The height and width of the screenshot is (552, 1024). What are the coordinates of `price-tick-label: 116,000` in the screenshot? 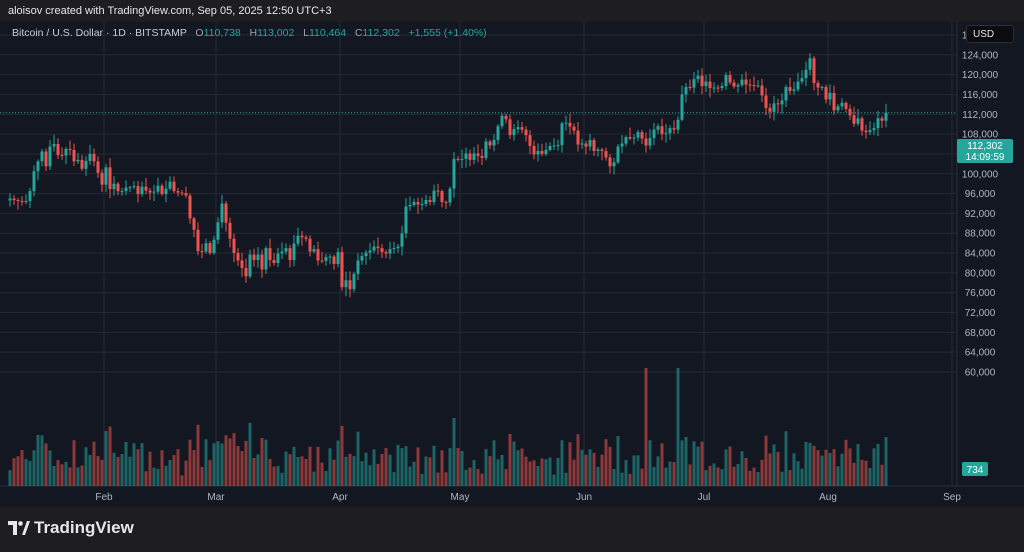 It's located at (980, 95).